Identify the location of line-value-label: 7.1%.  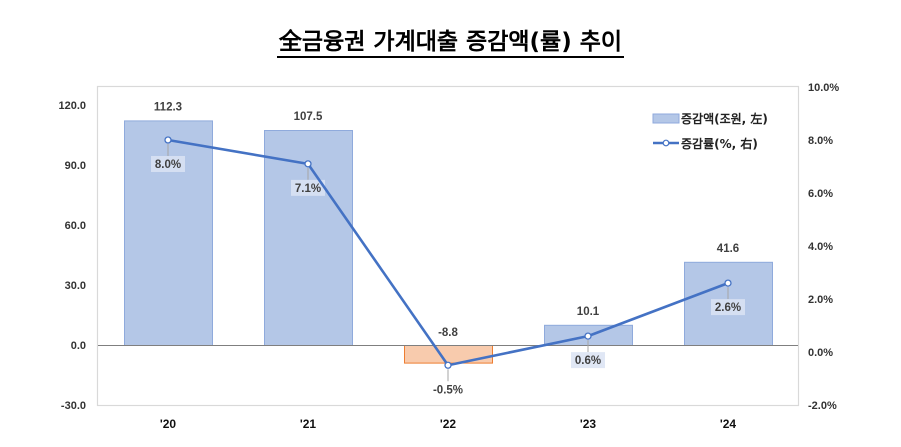
(308, 189).